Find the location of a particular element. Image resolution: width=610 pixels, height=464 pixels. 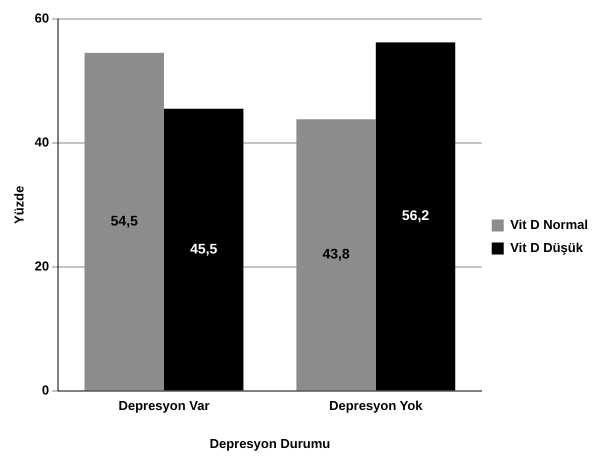

y-tick-label: 40 is located at coordinates (42, 142).